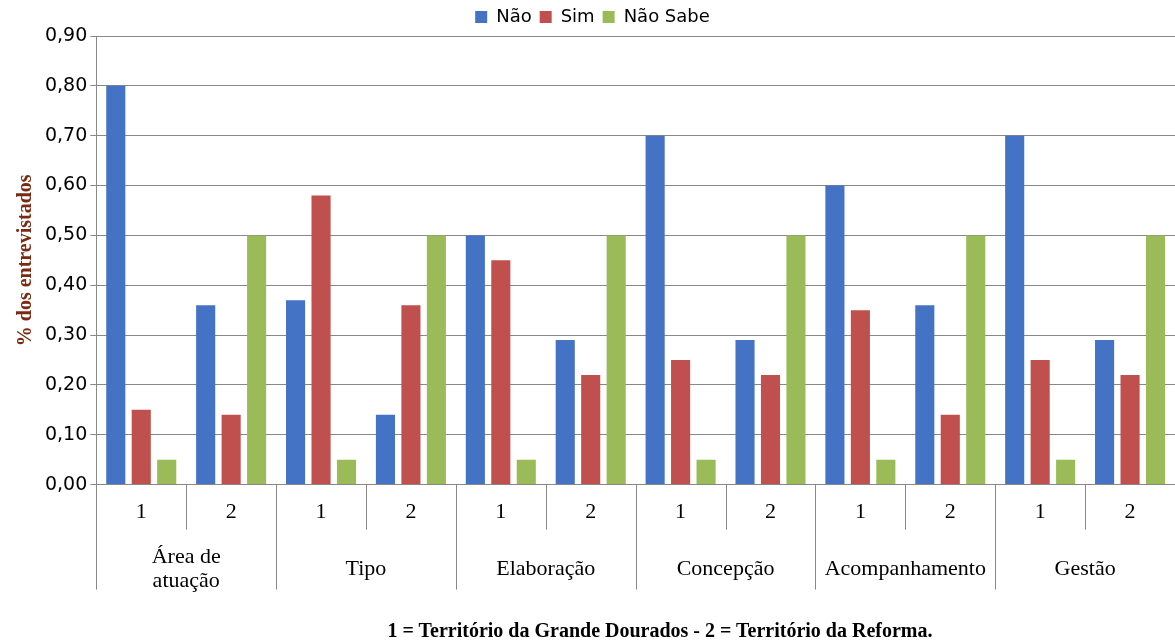 The width and height of the screenshot is (1175, 644). Describe the element at coordinates (514, 15) in the screenshot. I see `legend-label: Não` at that location.